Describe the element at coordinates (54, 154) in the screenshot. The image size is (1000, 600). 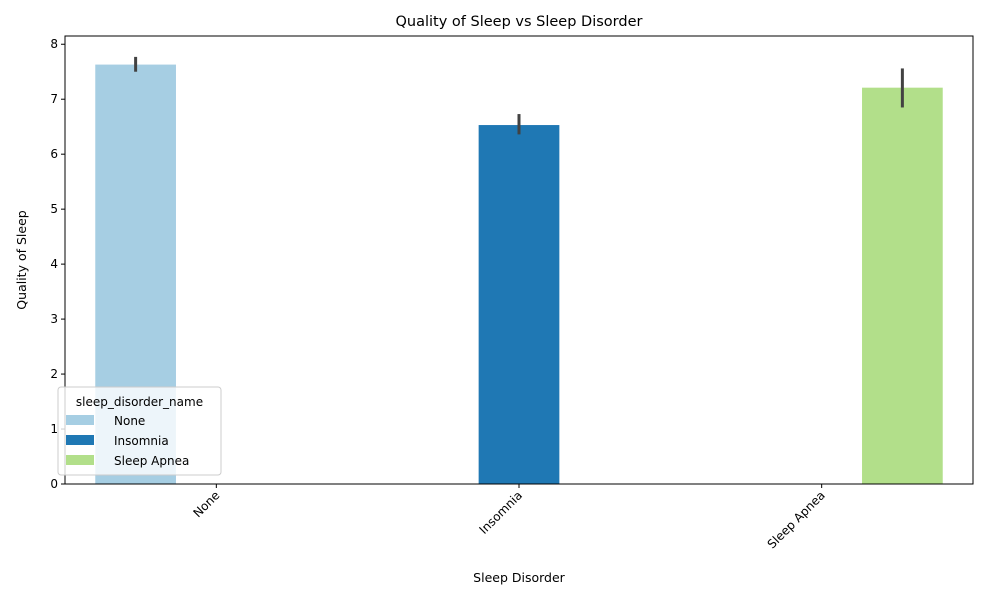
I see `y-tick-label: 6` at that location.